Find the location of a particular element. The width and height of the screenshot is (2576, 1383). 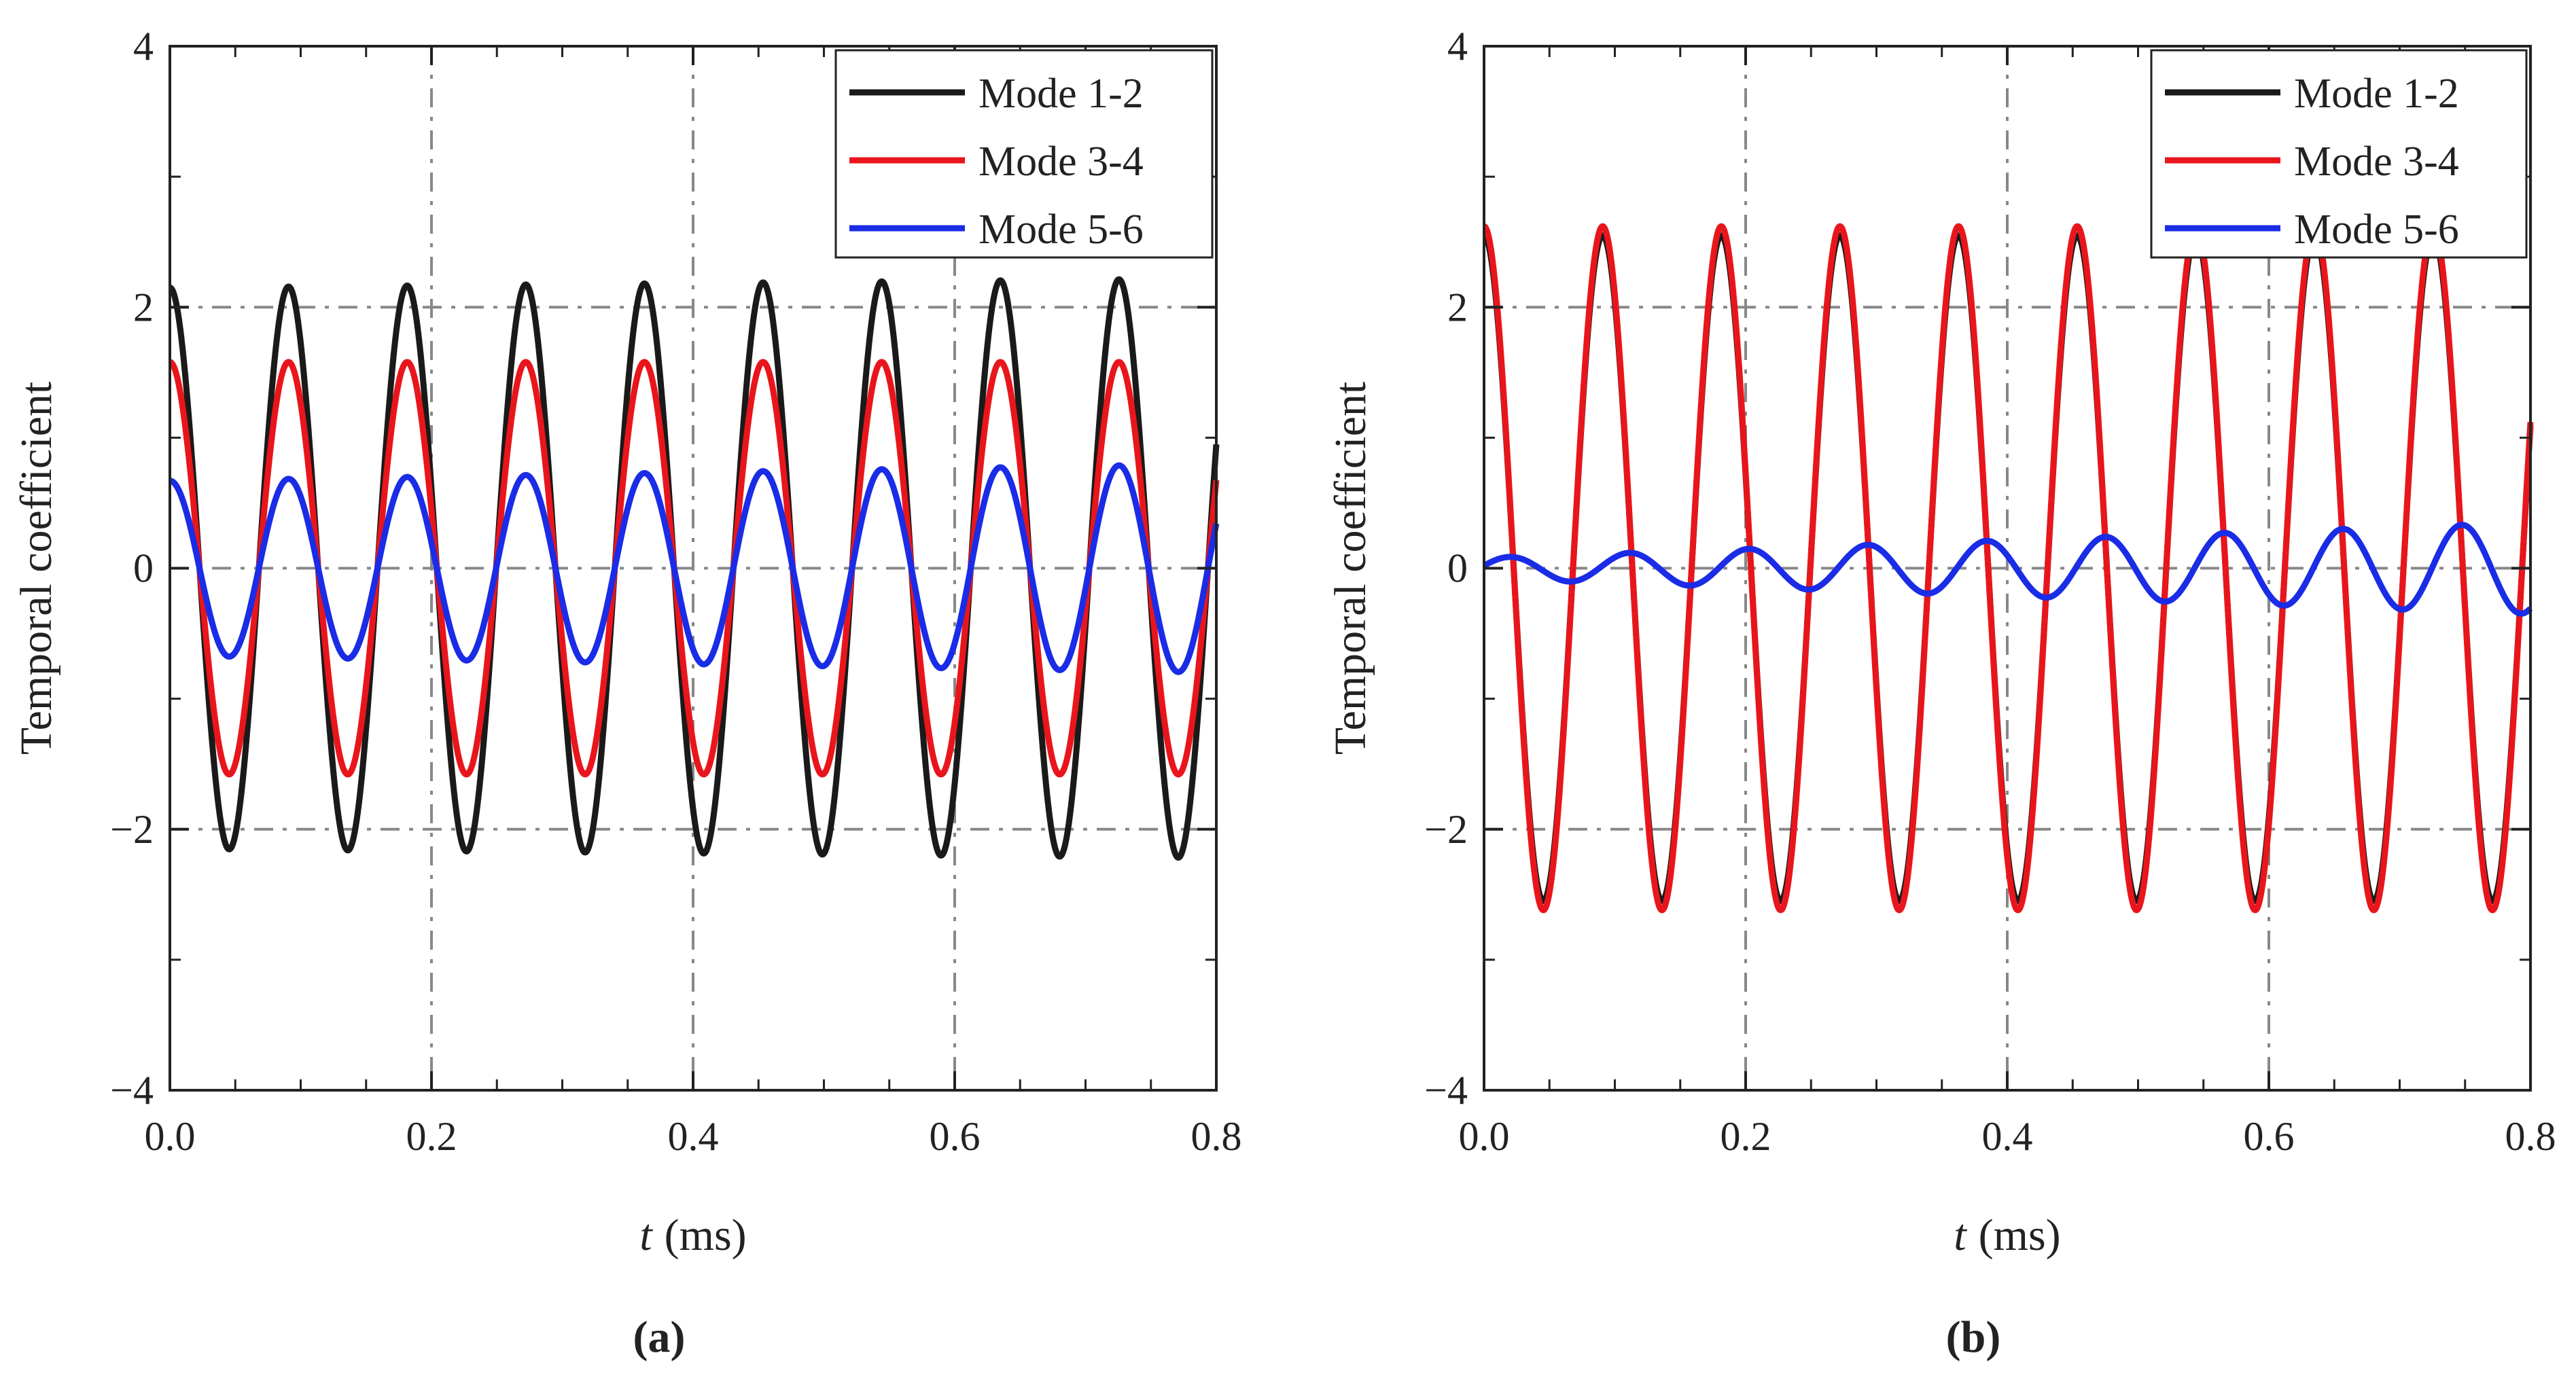

panel-label: (a) is located at coordinates (659, 1337).